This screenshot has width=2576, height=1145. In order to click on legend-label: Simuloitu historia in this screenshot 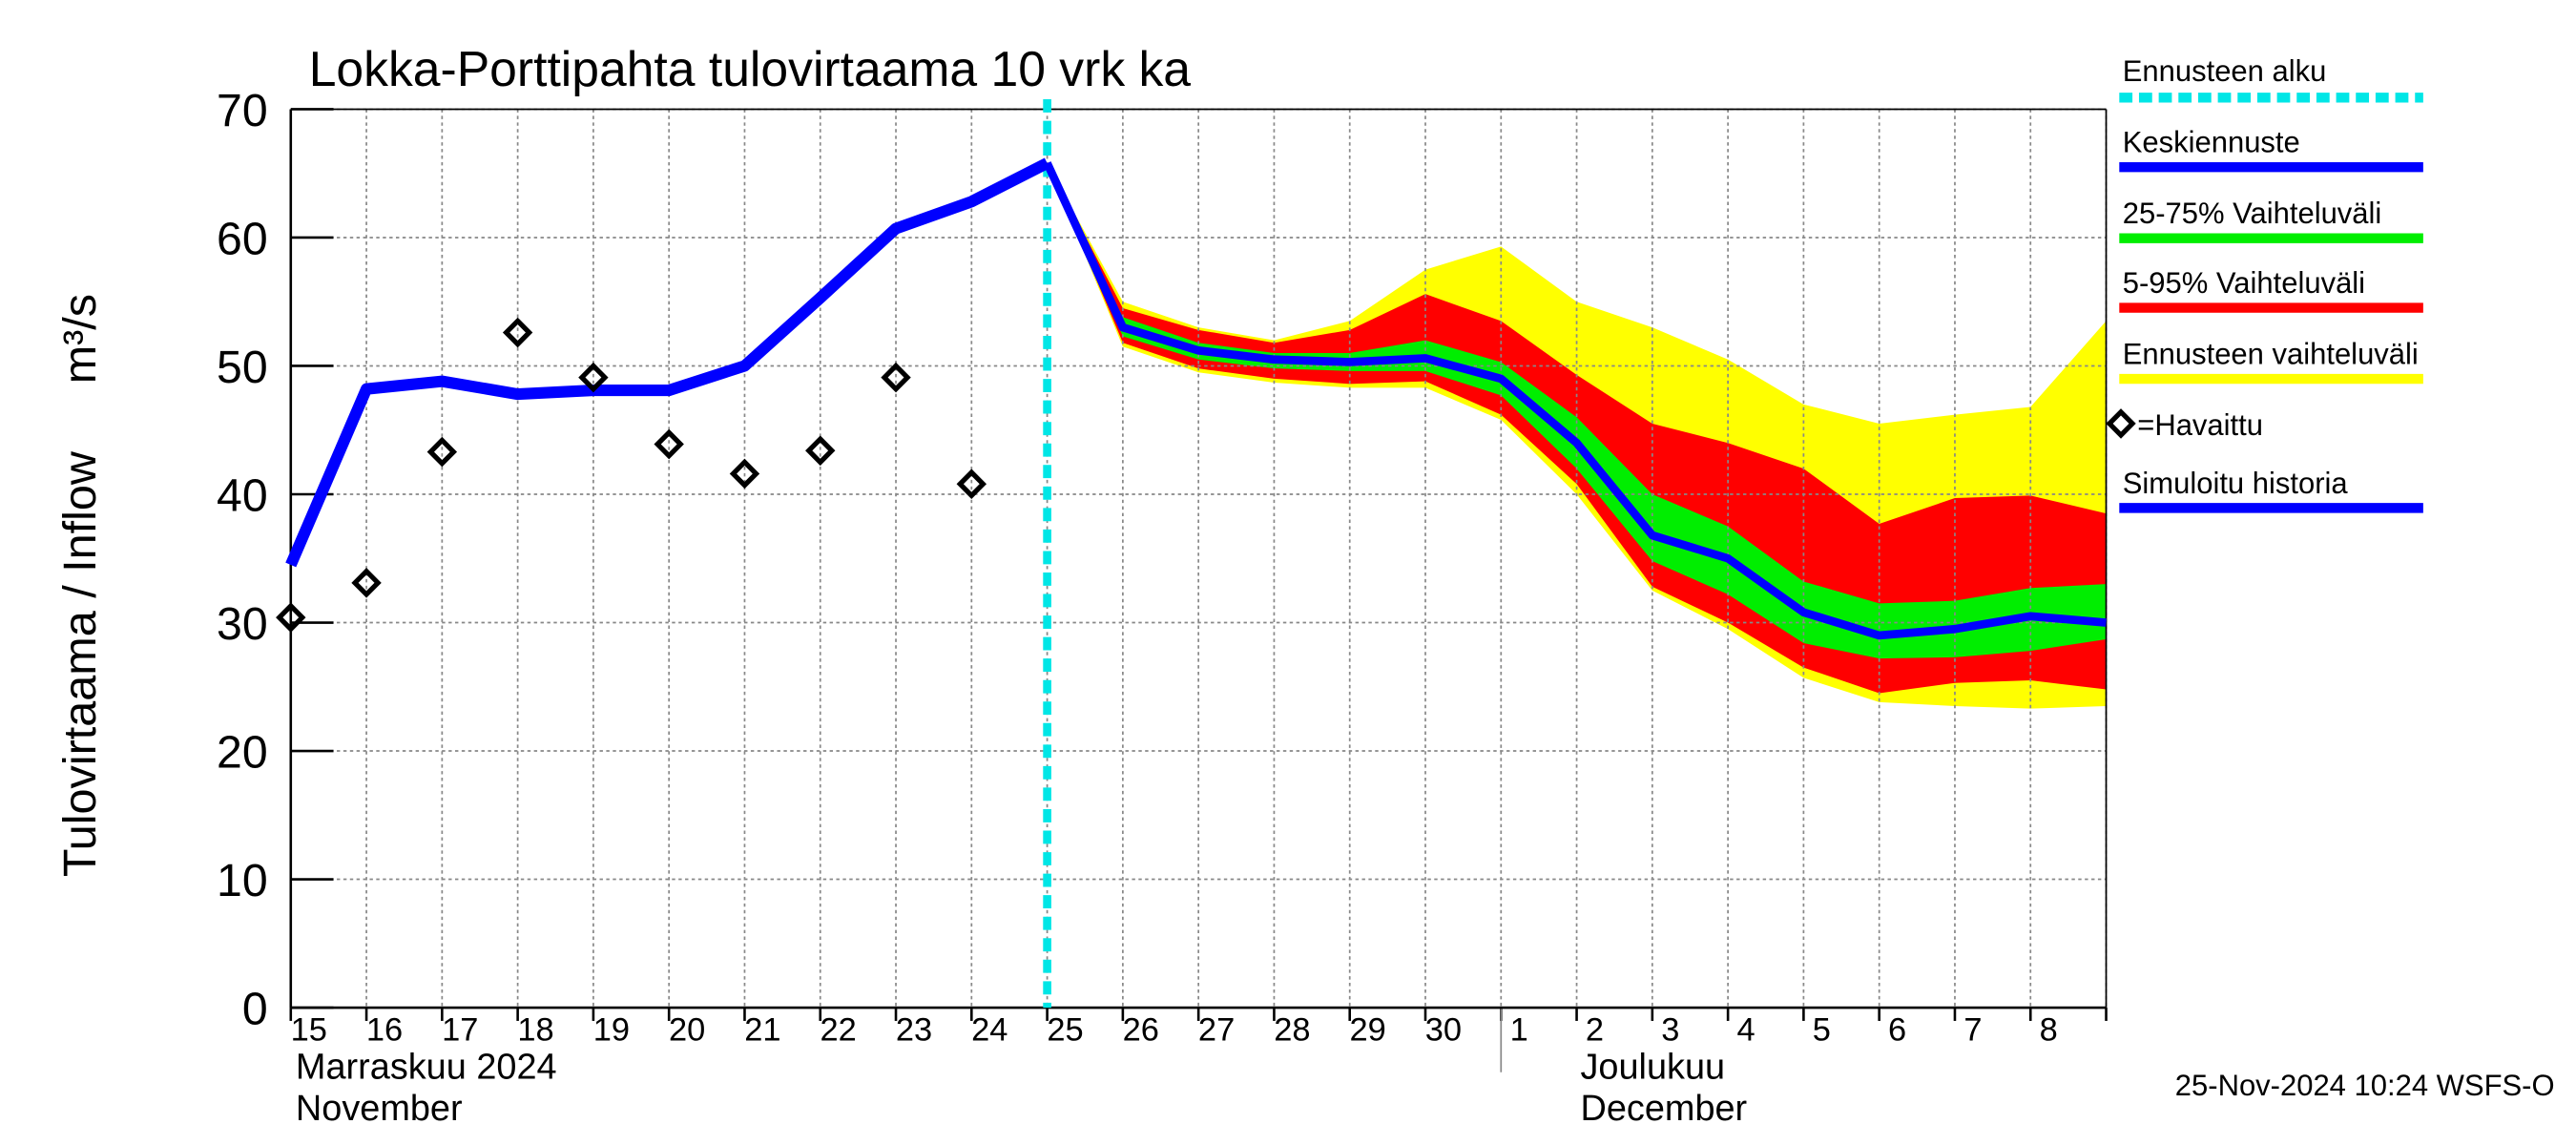, I will do `click(2236, 484)`.